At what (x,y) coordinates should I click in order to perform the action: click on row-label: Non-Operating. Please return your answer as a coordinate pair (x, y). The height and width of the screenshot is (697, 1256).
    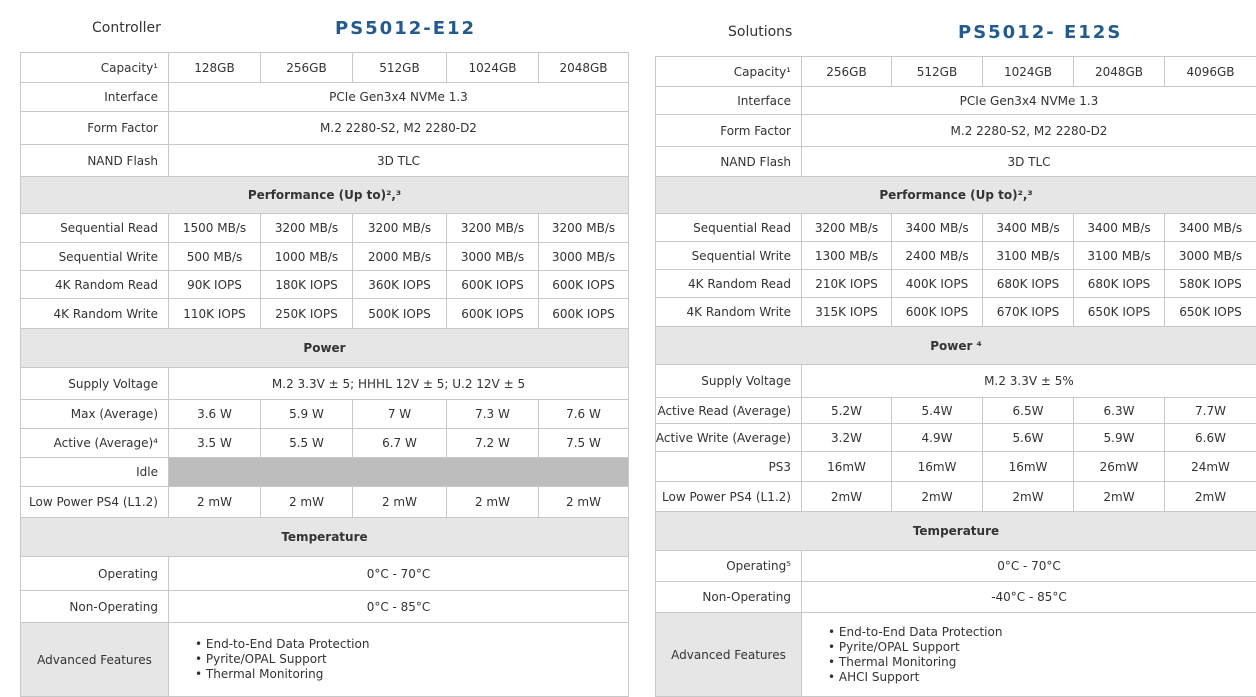
    Looking at the image, I should click on (728, 597).